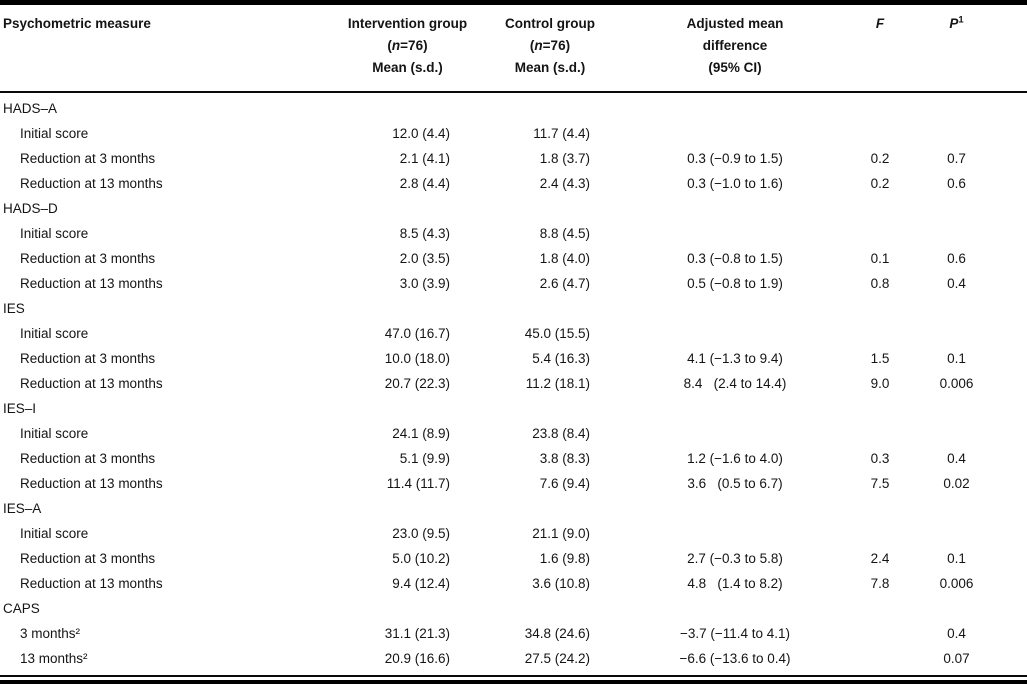 This screenshot has width=1027, height=684. What do you see at coordinates (424, 458) in the screenshot?
I see `cell-intervention-mean-sd: 5.1 (9.9)` at bounding box center [424, 458].